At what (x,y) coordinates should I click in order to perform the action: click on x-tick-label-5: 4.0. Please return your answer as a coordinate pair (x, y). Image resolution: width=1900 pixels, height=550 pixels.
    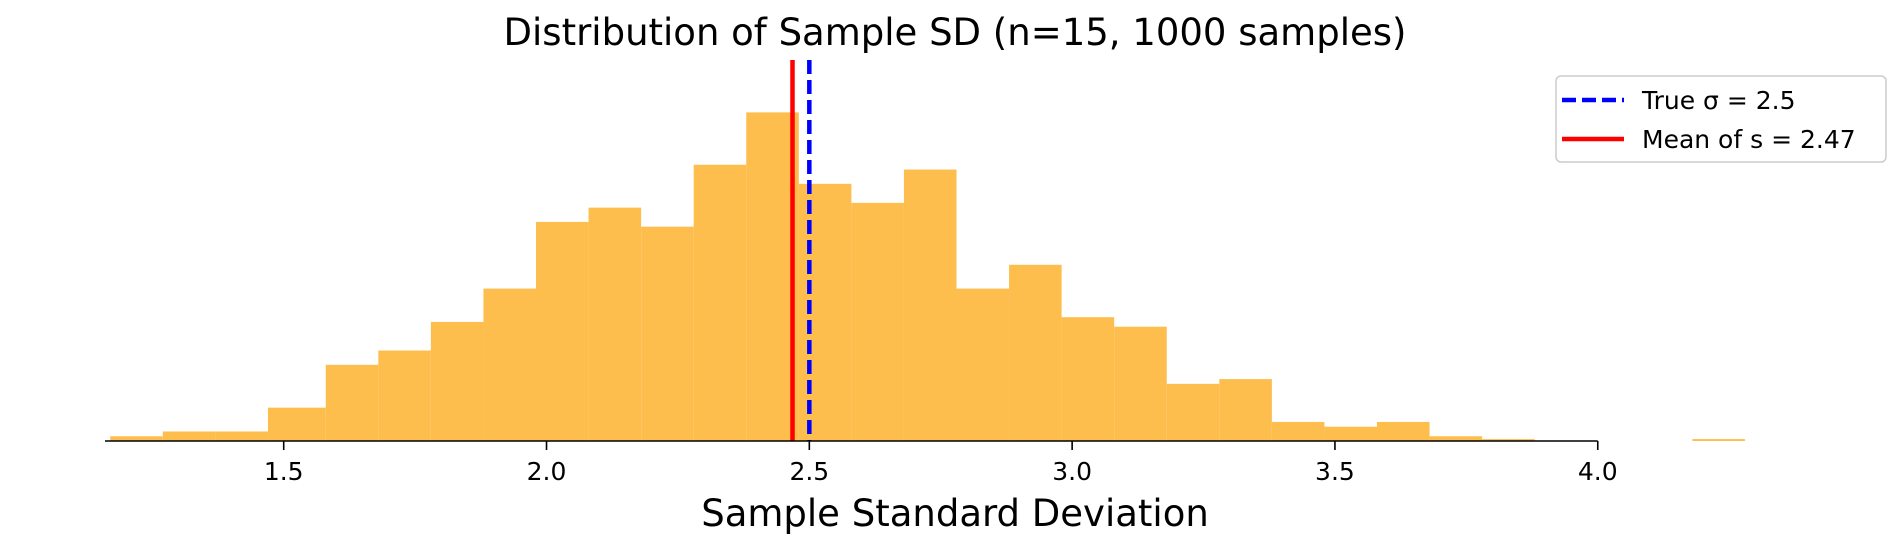
    Looking at the image, I should click on (1598, 471).